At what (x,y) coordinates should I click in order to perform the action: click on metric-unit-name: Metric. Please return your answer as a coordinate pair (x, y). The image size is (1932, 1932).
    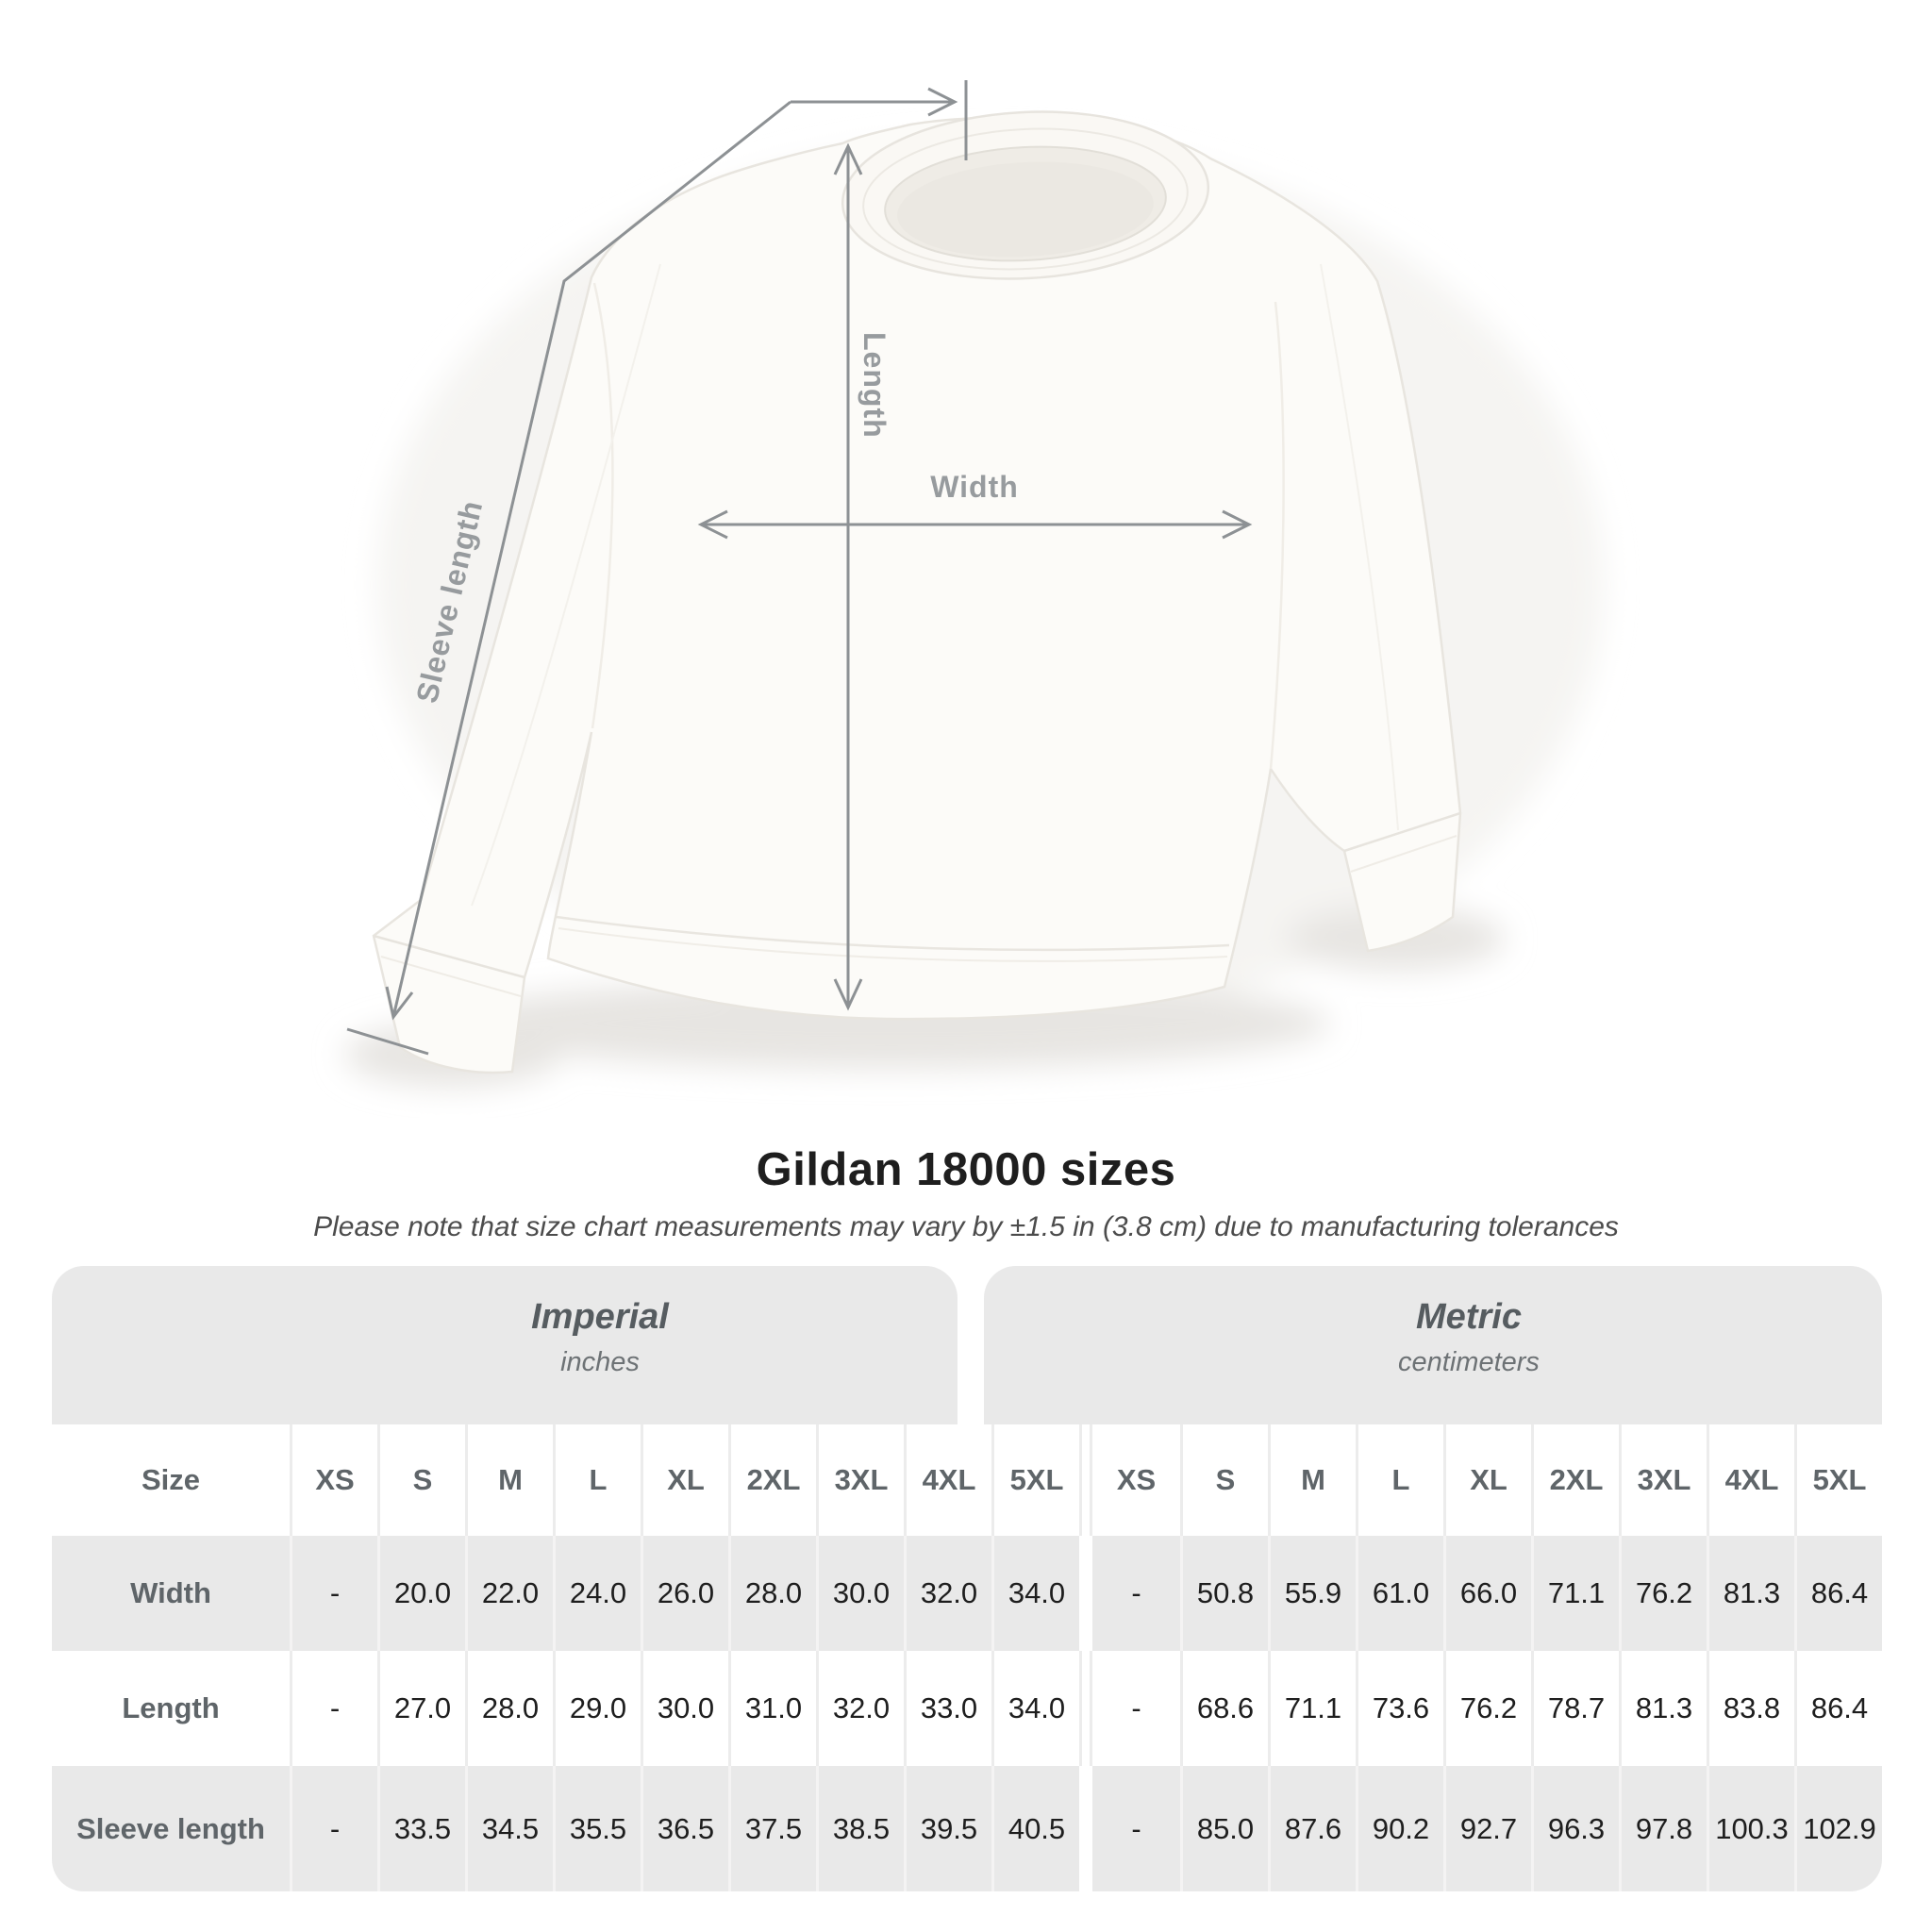
    Looking at the image, I should click on (1469, 1317).